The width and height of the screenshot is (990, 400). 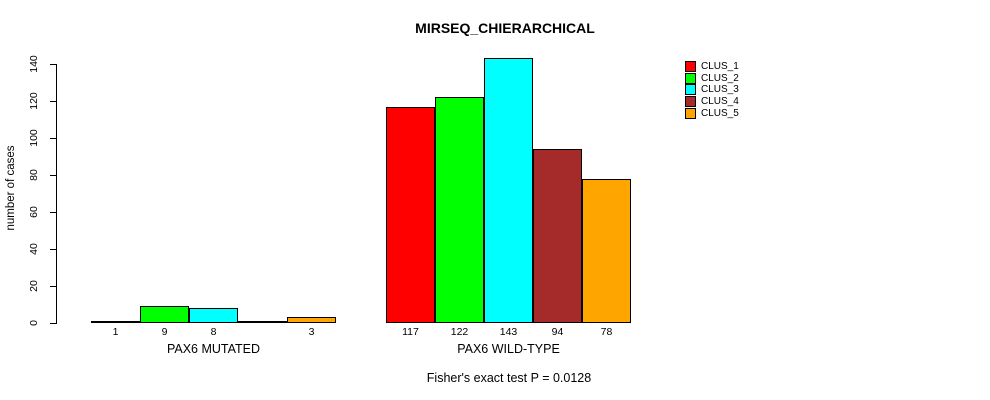 I want to click on chart-title: MIRSEQ_CHIERARCHICAL, so click(x=505, y=28).